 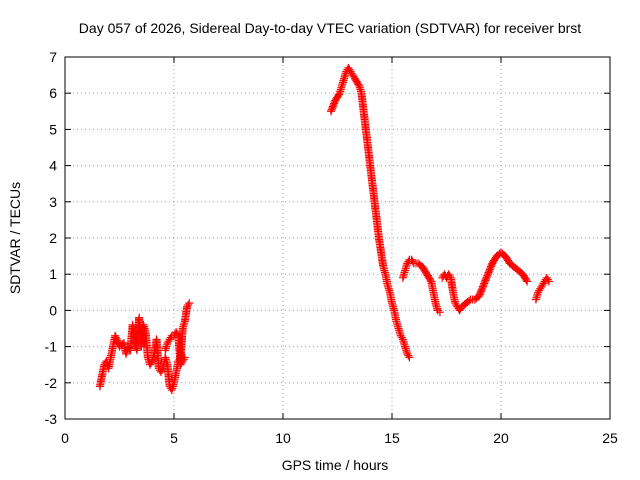 I want to click on x-tick-label: 15, so click(x=392, y=438).